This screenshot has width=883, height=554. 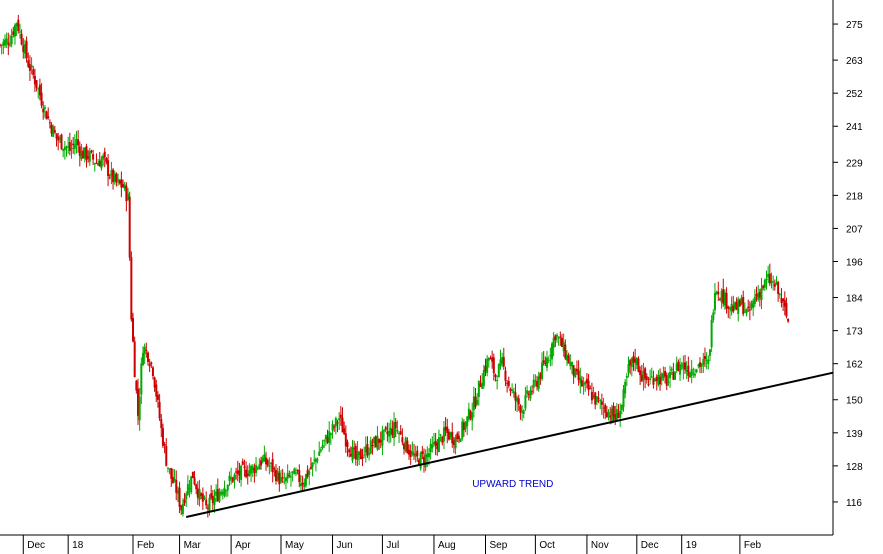 I want to click on trend-annotation-label: UPWARD TREND, so click(x=512, y=484).